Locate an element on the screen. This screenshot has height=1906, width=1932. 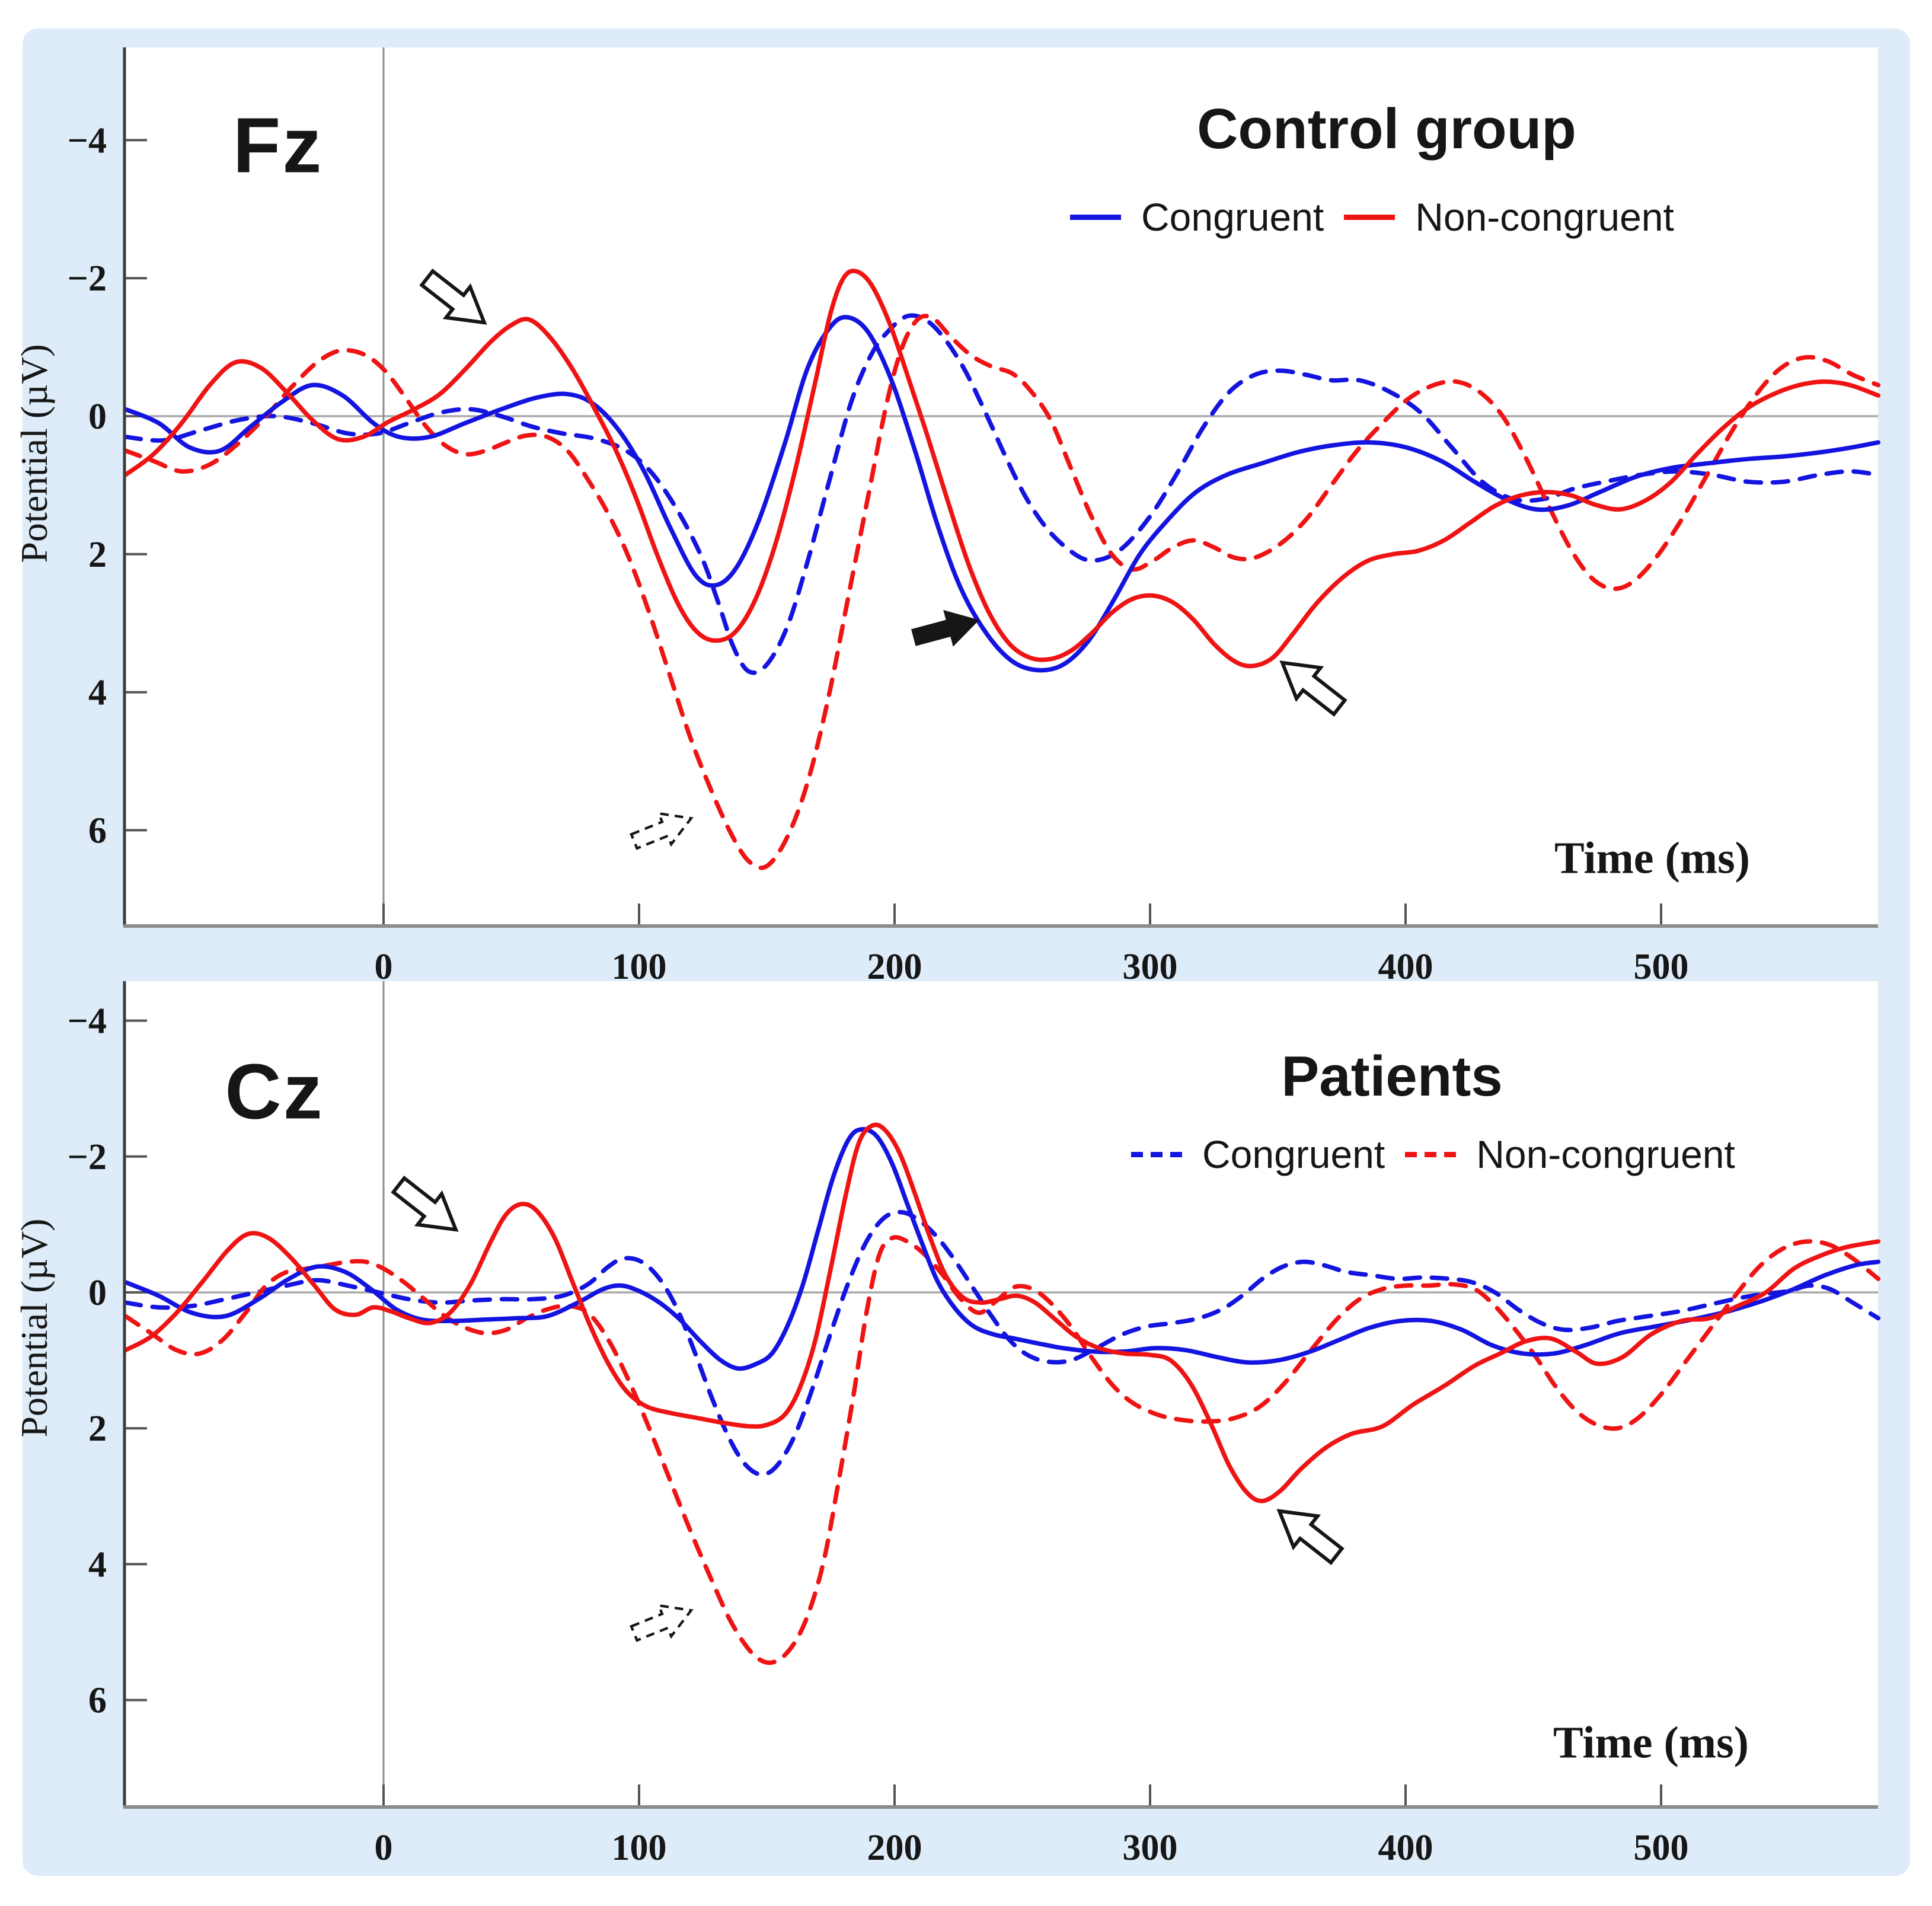
x-axis-label-cz: Time (ms) is located at coordinates (1651, 1743).